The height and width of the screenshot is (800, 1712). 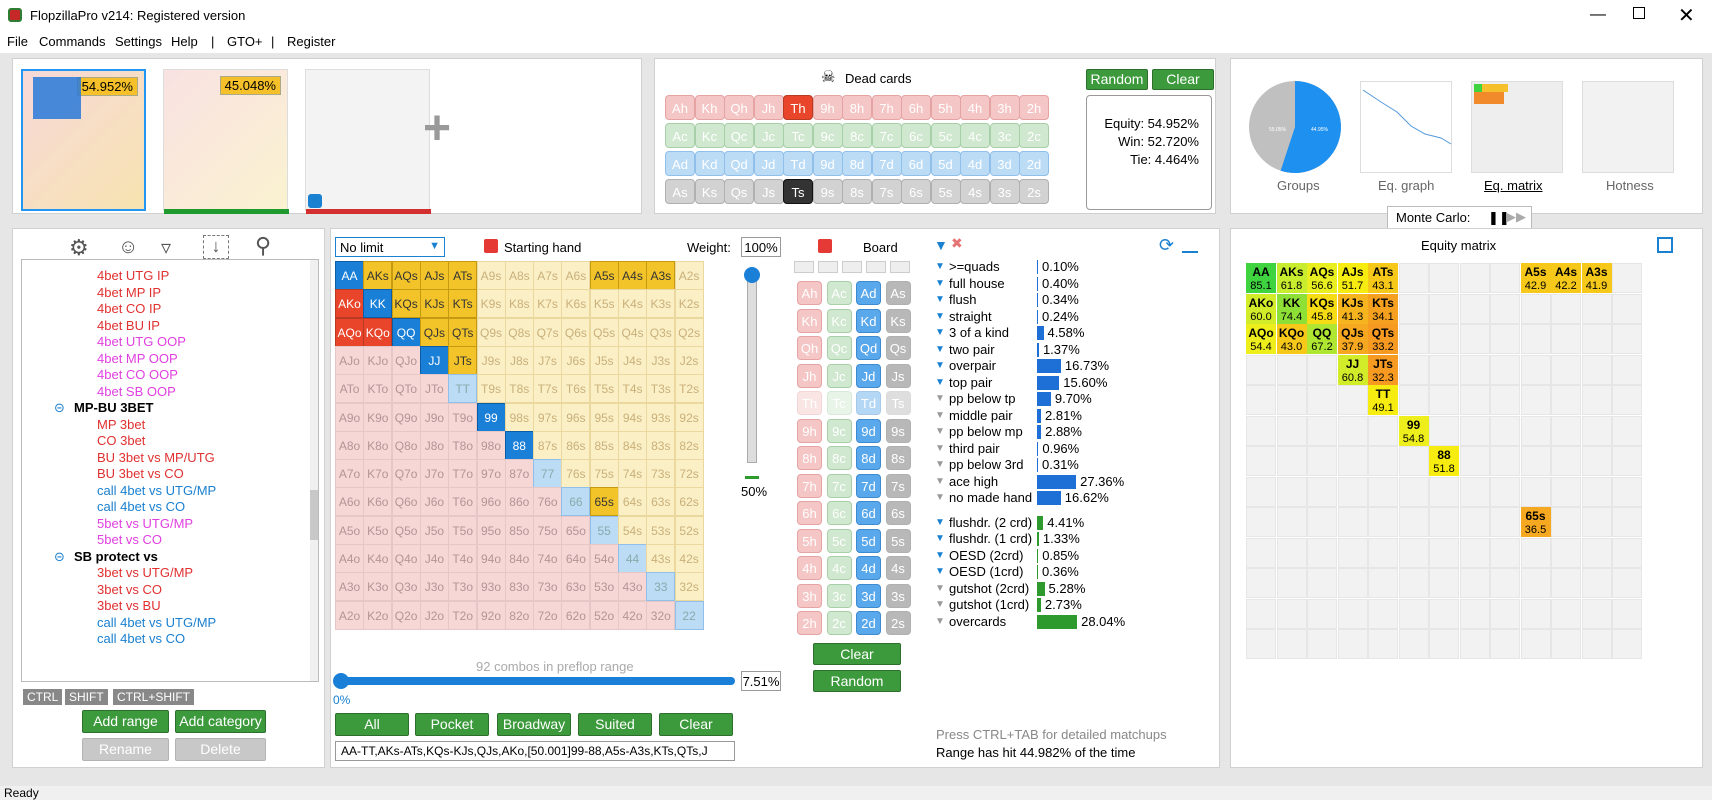 I want to click on stat-row: ▼ OESD (2crd) 0.85%, so click(x=1075, y=556).